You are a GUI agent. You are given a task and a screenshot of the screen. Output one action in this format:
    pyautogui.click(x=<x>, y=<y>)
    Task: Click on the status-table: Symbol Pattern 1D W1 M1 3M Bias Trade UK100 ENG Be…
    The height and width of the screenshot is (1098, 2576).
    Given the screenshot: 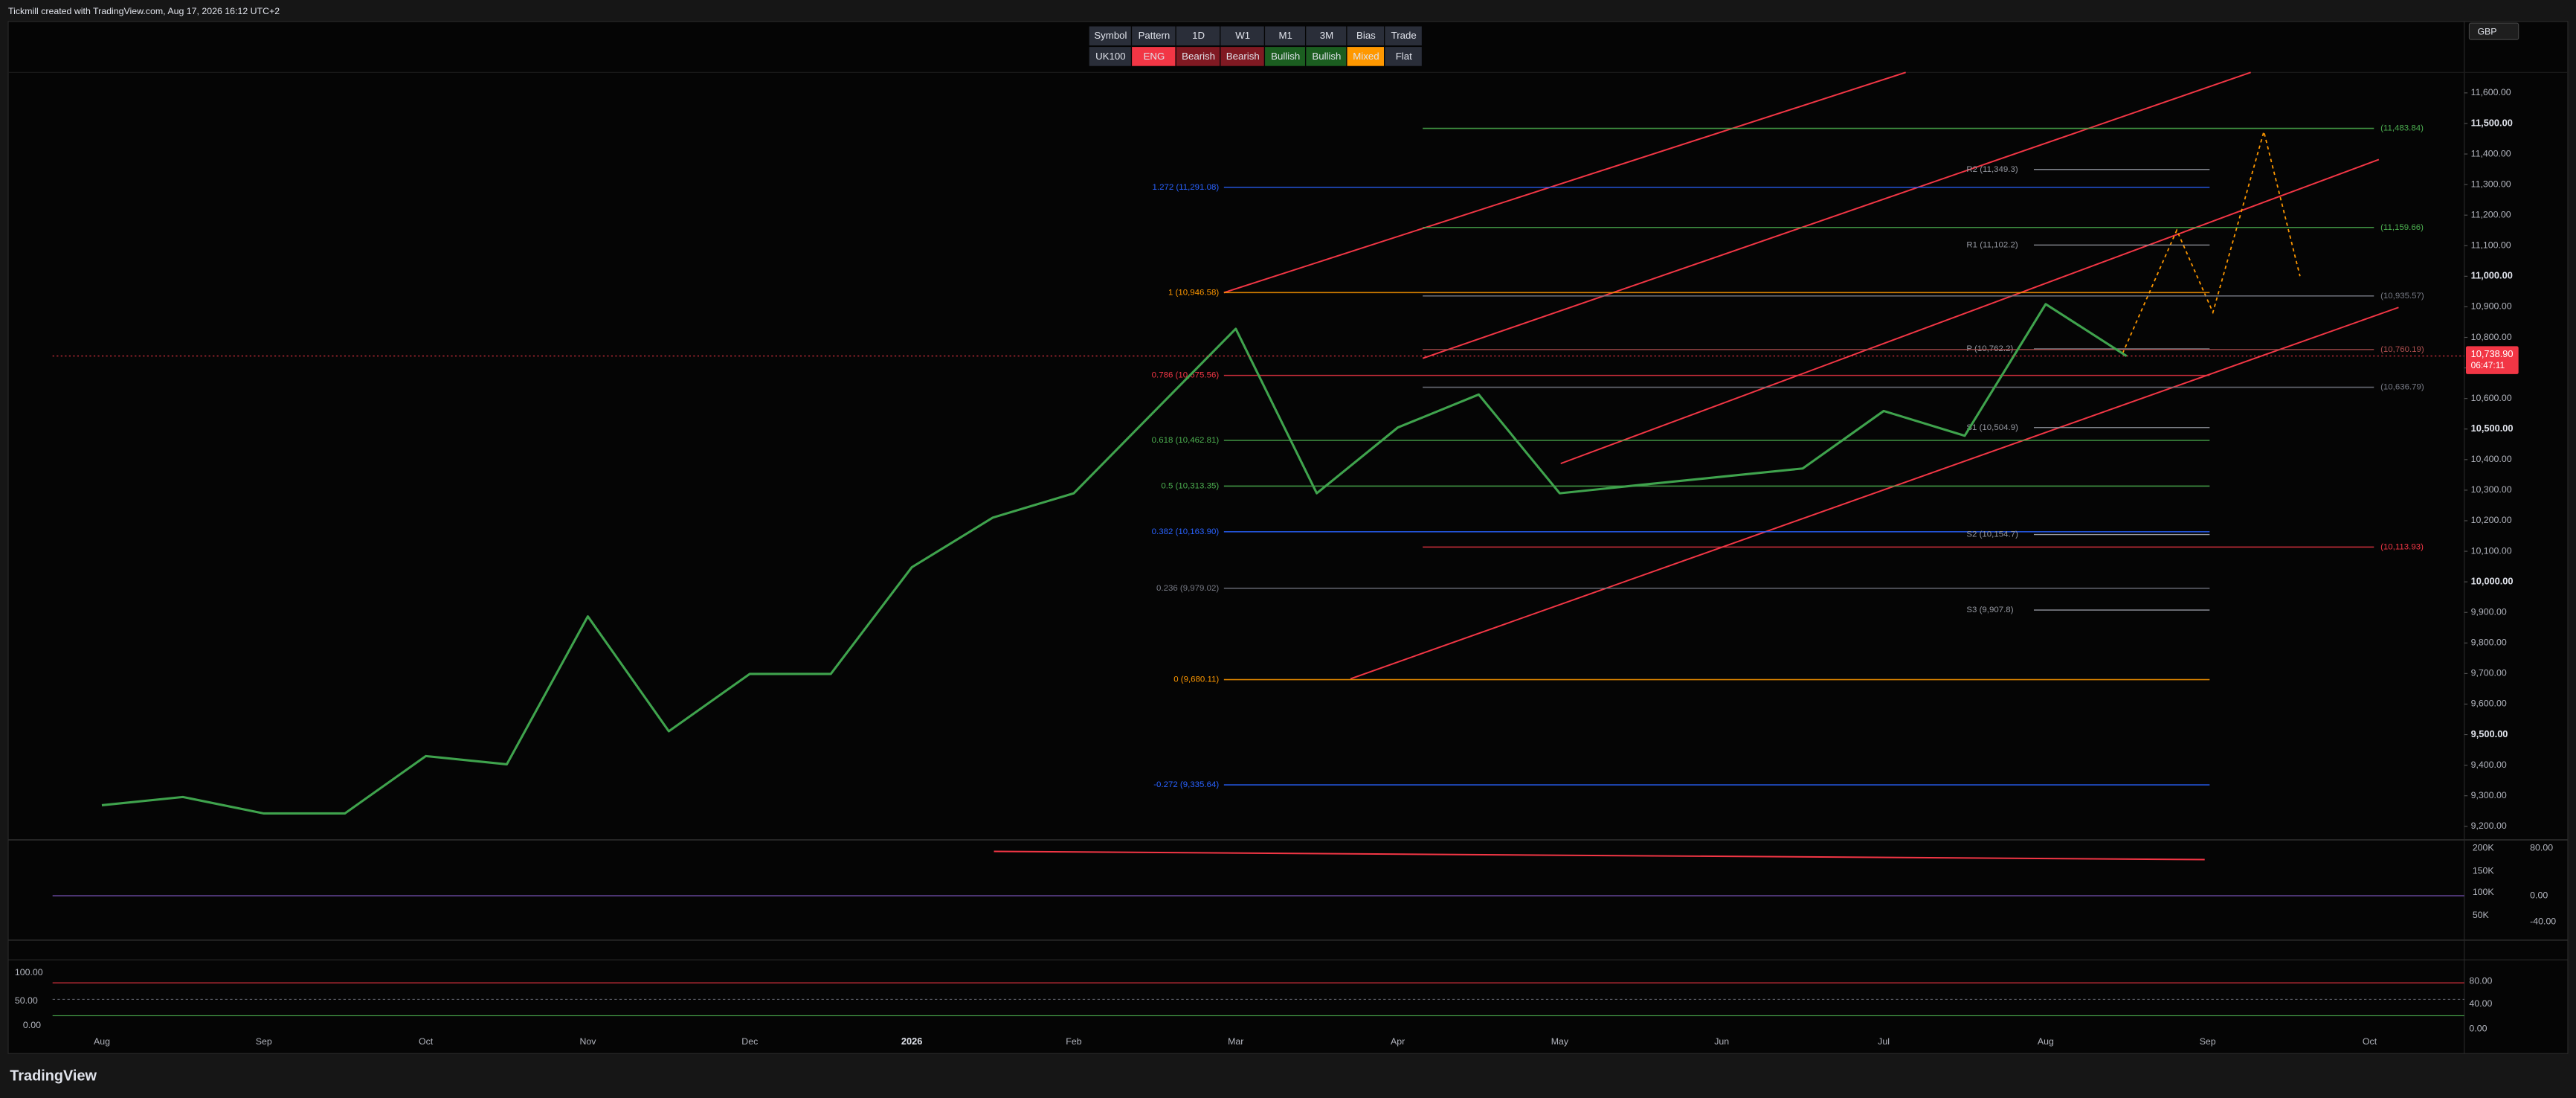 What is the action you would take?
    pyautogui.click(x=1255, y=46)
    